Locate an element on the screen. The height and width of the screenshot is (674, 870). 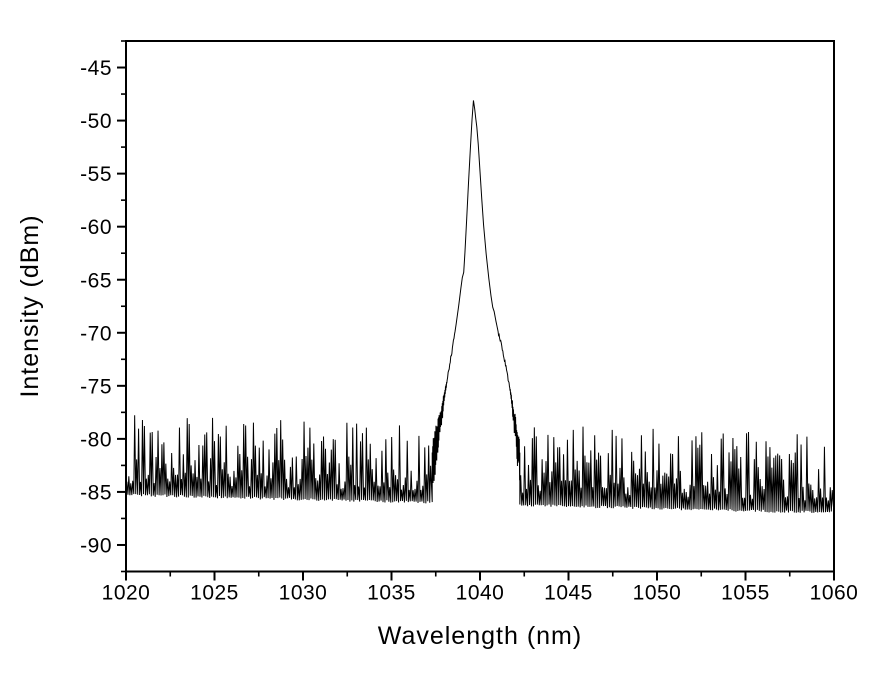
x-tick-label: 1025 is located at coordinates (214, 593).